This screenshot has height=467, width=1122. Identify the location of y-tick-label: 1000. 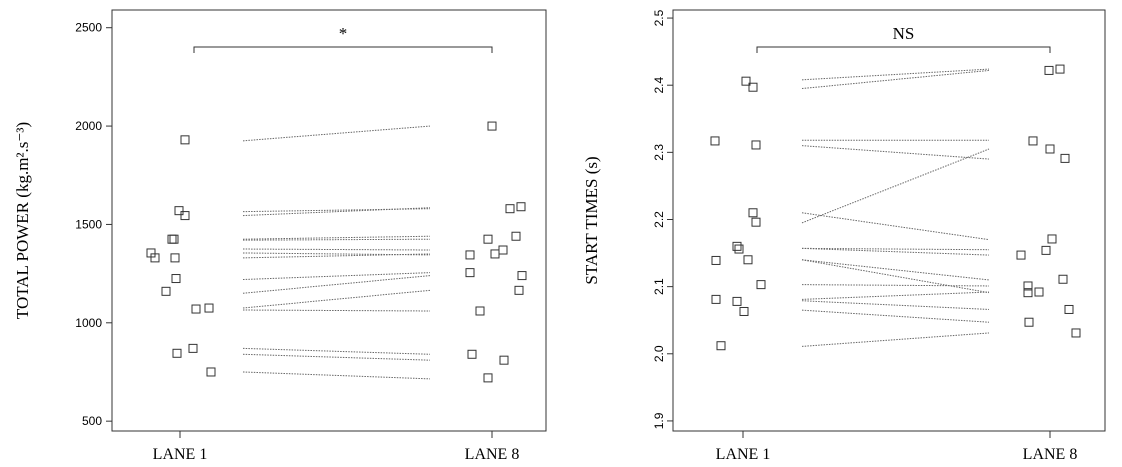
(88, 323).